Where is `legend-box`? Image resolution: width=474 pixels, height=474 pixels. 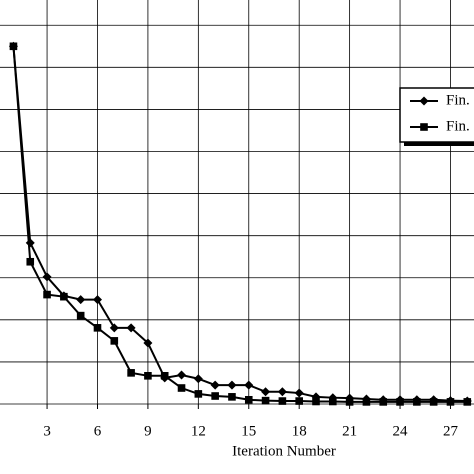
legend-box is located at coordinates (436, 115).